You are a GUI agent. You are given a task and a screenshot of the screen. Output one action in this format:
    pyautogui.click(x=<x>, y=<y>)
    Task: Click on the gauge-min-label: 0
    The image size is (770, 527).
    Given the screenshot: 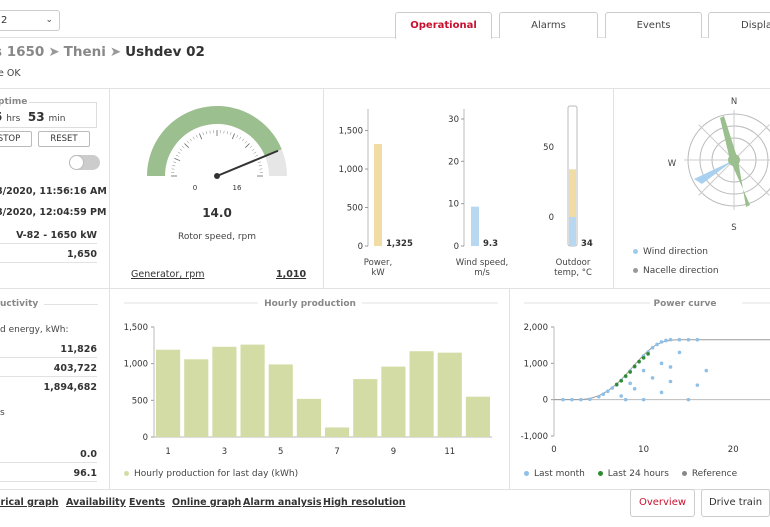 What is the action you would take?
    pyautogui.click(x=195, y=188)
    